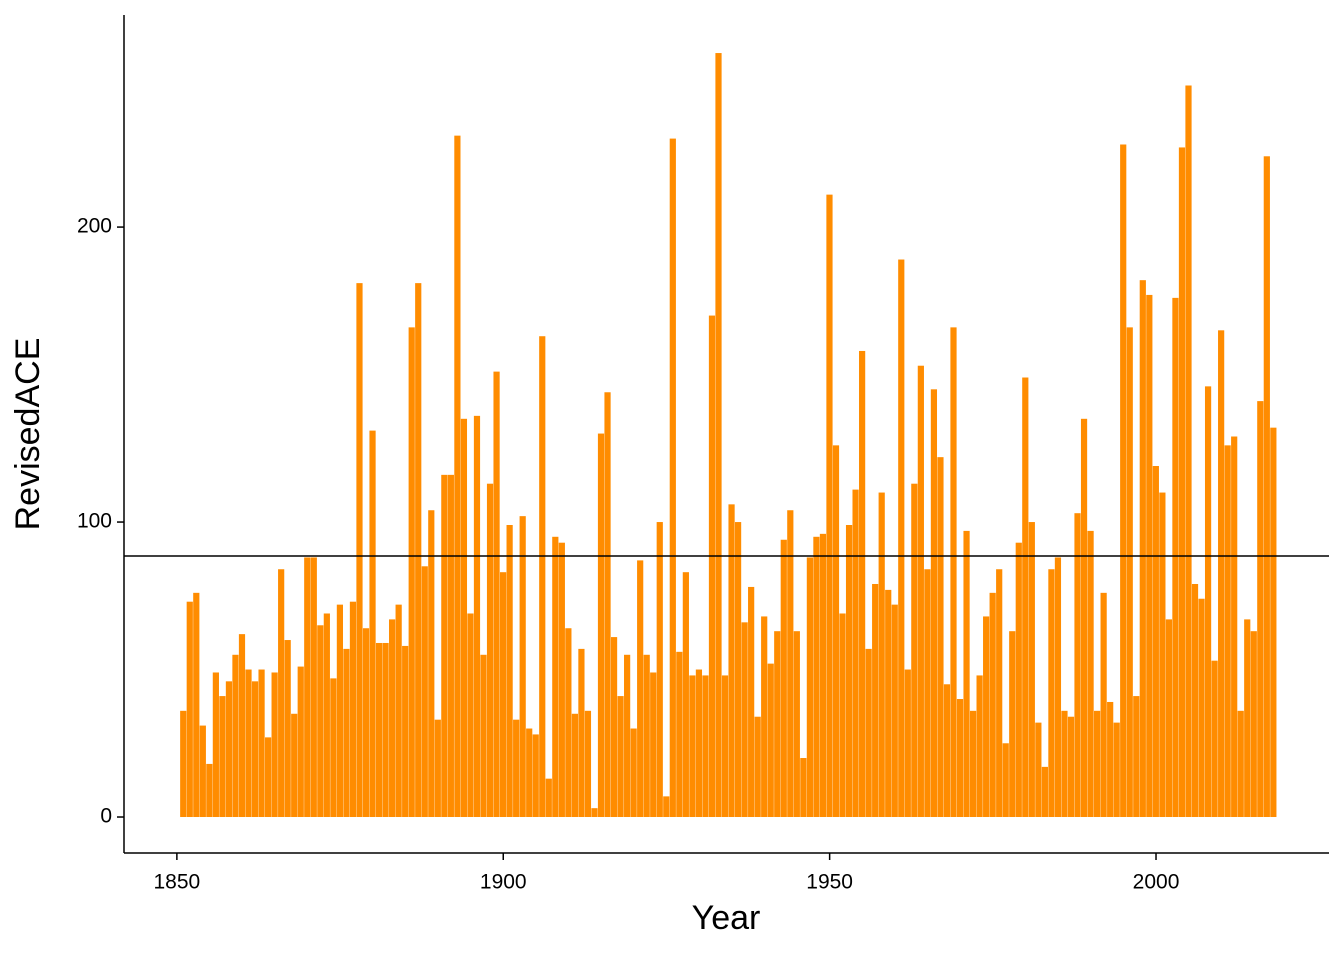 This screenshot has width=1344, height=960. I want to click on y-axis-title: RevisedACE, so click(28, 434).